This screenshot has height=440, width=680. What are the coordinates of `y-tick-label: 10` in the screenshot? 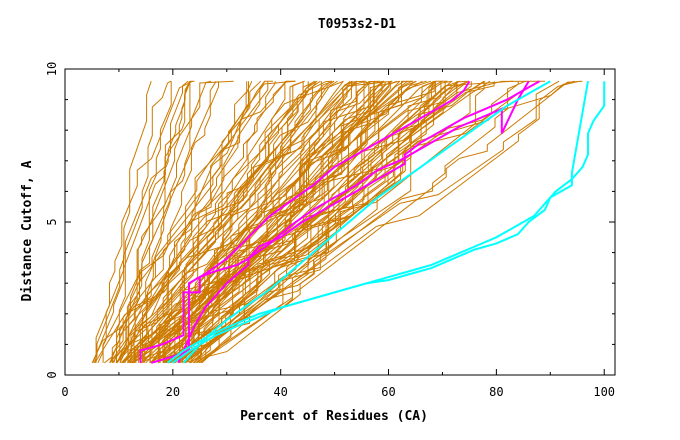 It's located at (52, 69).